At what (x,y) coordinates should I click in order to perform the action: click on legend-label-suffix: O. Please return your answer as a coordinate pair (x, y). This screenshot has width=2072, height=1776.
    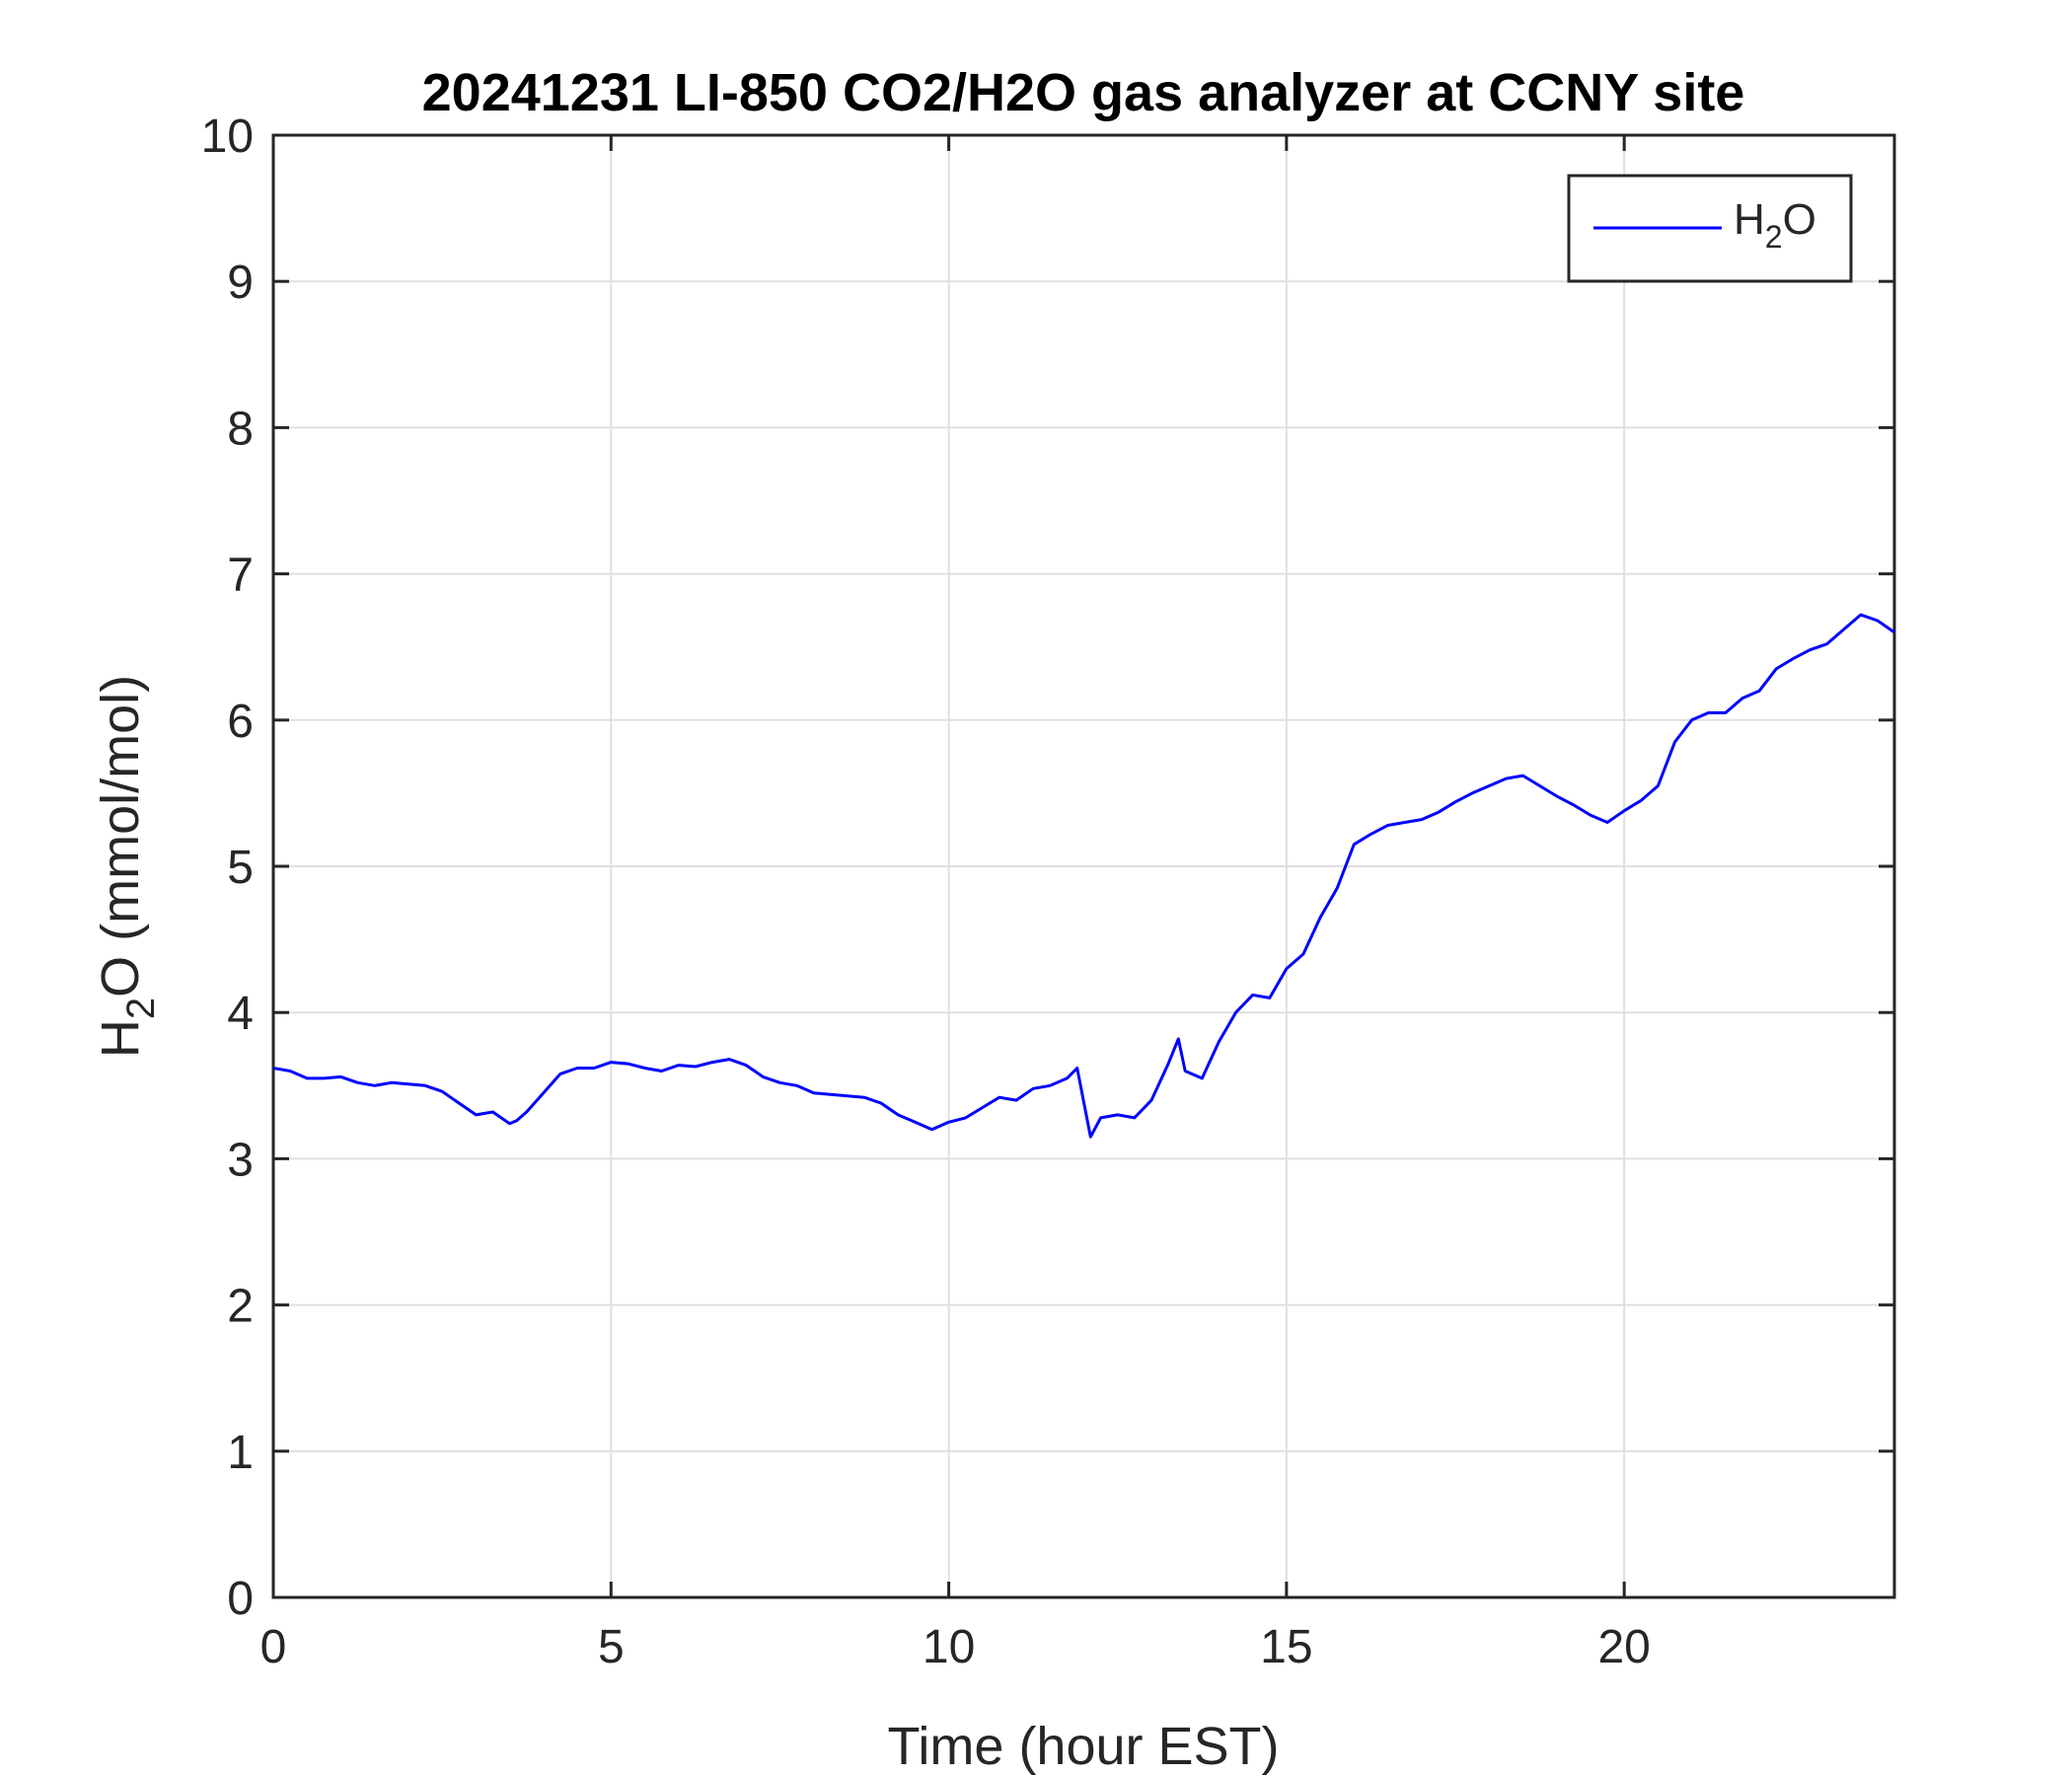
    Looking at the image, I should click on (1800, 219).